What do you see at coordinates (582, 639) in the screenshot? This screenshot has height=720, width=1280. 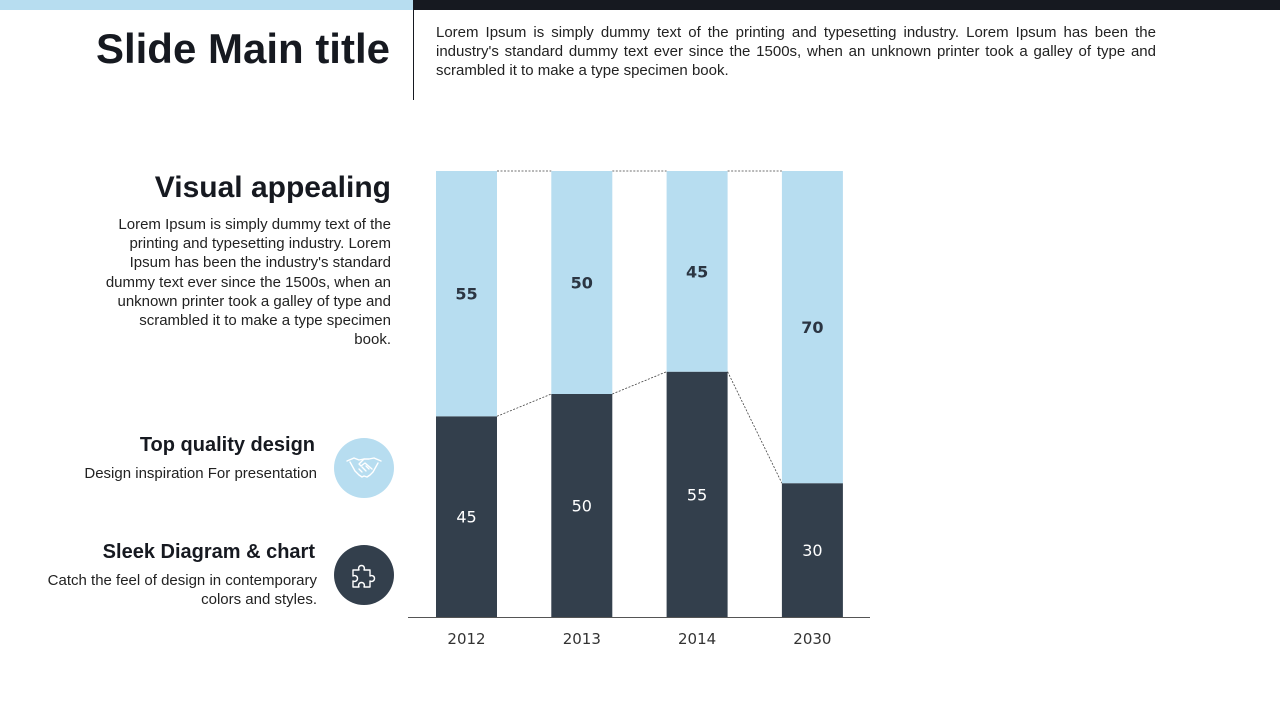 I see `x-tick-label: 2013` at bounding box center [582, 639].